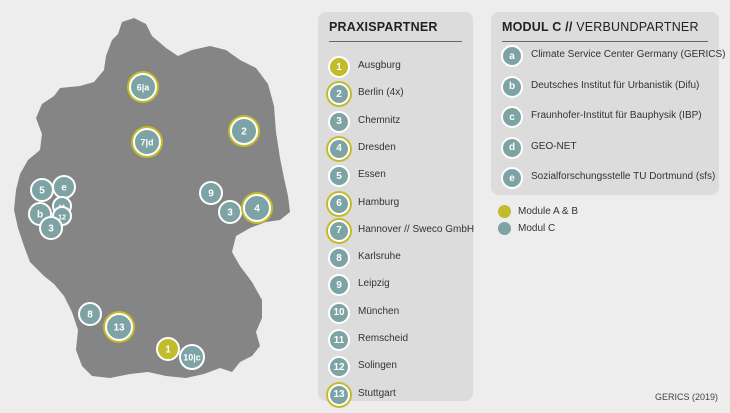 Image resolution: width=730 pixels, height=413 pixels. I want to click on partner-institution-label: Deutsches Institut für Urbanistik (Difu), so click(615, 85).